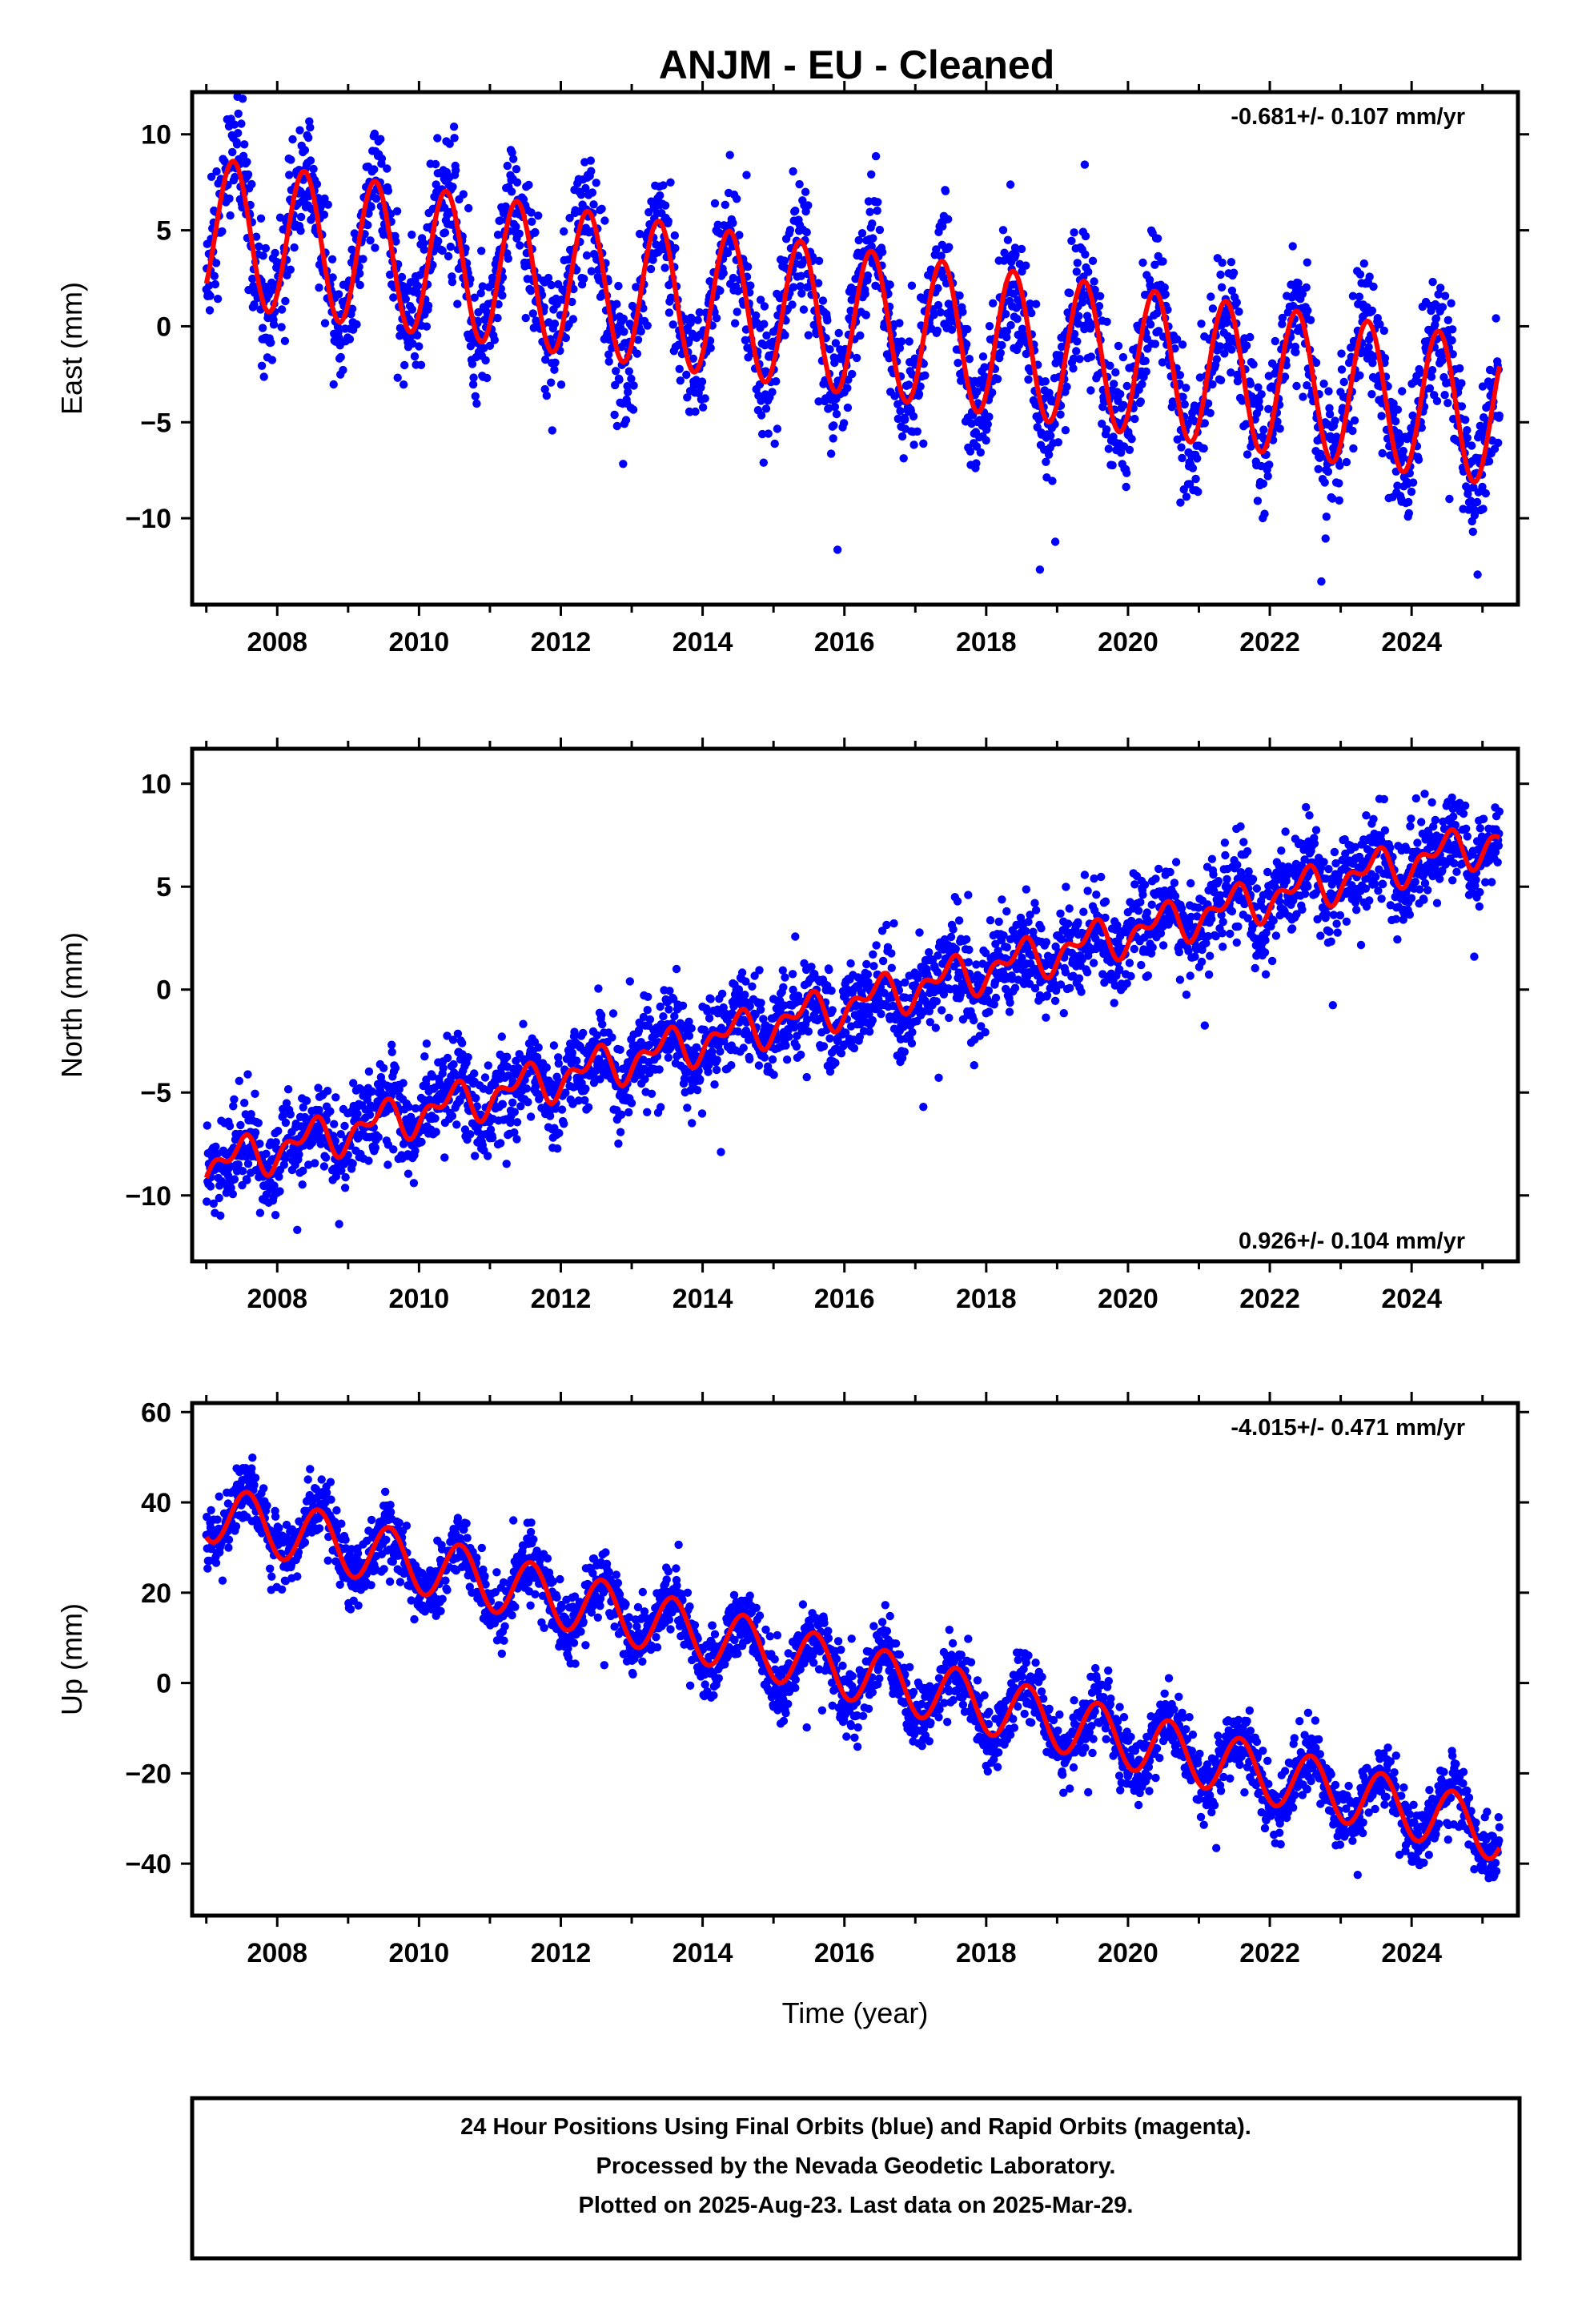 Image resolution: width=1582 pixels, height=2324 pixels. I want to click on x-tick-label: 2020, so click(1128, 642).